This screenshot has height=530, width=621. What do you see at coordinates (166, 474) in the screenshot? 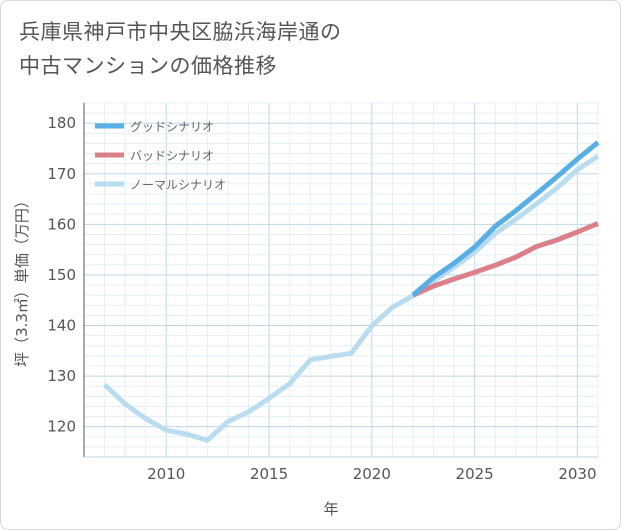
I see `x-tick-label: 2010` at bounding box center [166, 474].